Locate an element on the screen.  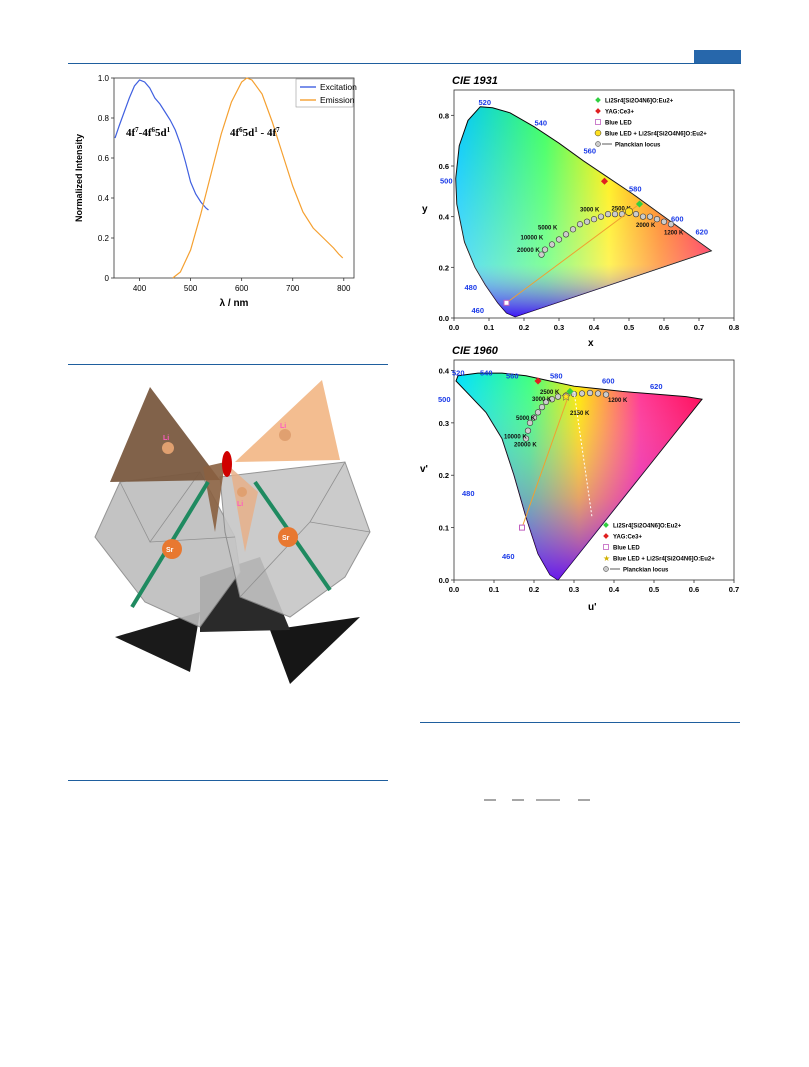
li-tetrahedron-small-peach is located at coordinates (244, 509).